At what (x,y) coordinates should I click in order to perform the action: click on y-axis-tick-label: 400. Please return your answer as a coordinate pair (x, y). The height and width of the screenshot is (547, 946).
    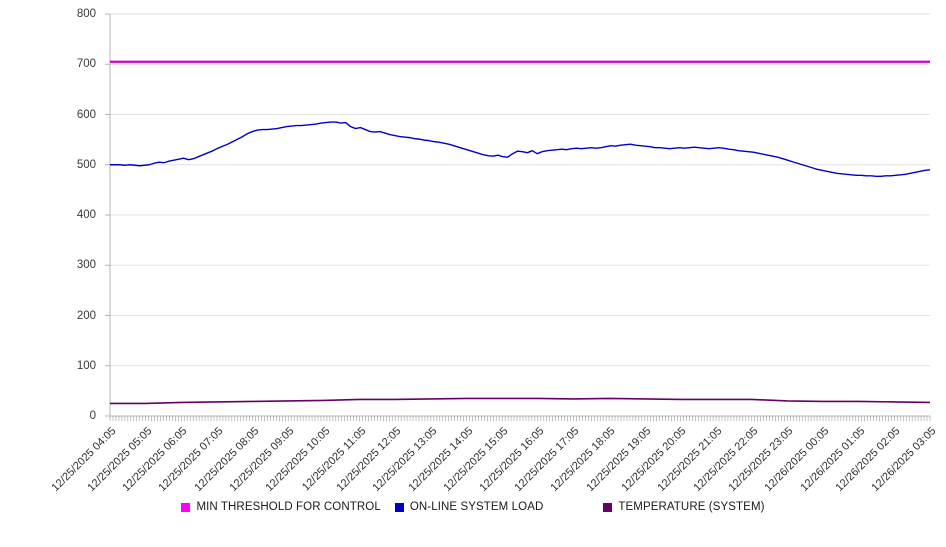
    Looking at the image, I should click on (86, 215).